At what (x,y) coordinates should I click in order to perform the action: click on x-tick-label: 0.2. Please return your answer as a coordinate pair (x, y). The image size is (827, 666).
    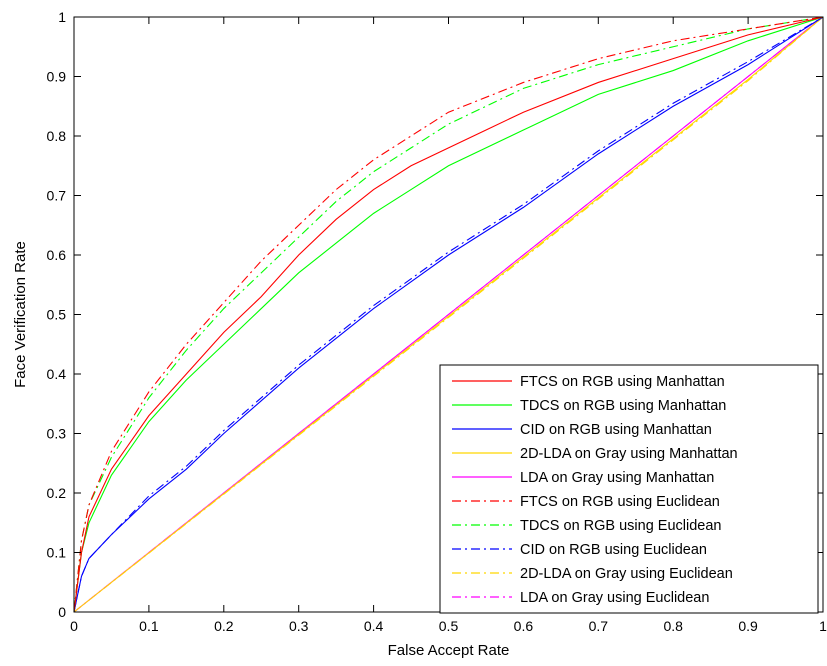
    Looking at the image, I should click on (224, 626).